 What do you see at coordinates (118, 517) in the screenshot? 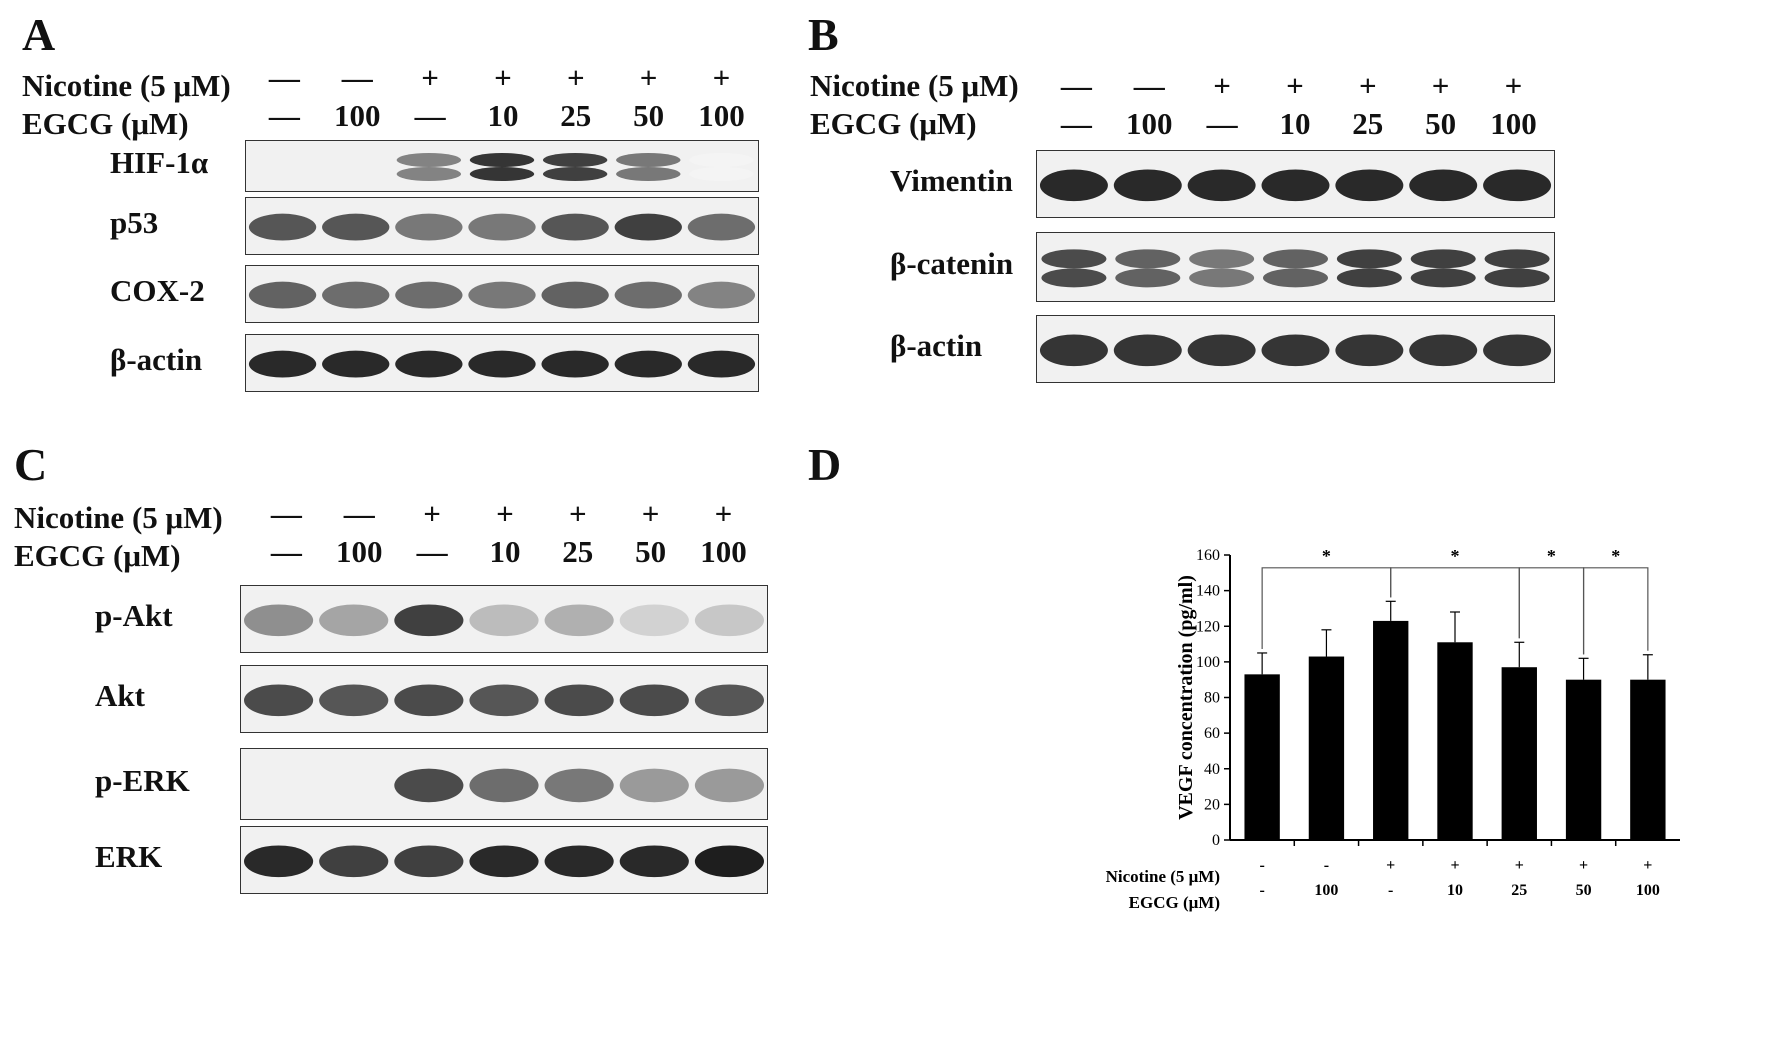
I see `nicotine-label: Nicotine (5 μM)` at bounding box center [118, 517].